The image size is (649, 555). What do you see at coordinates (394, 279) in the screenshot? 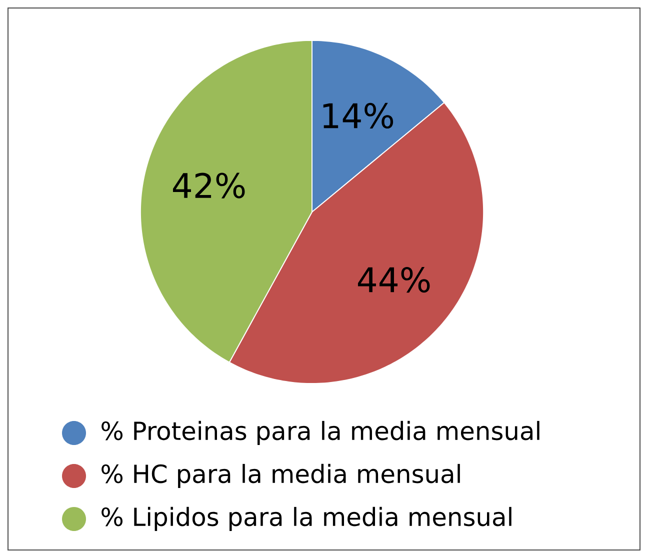
I see `data-label: 44%` at bounding box center [394, 279].